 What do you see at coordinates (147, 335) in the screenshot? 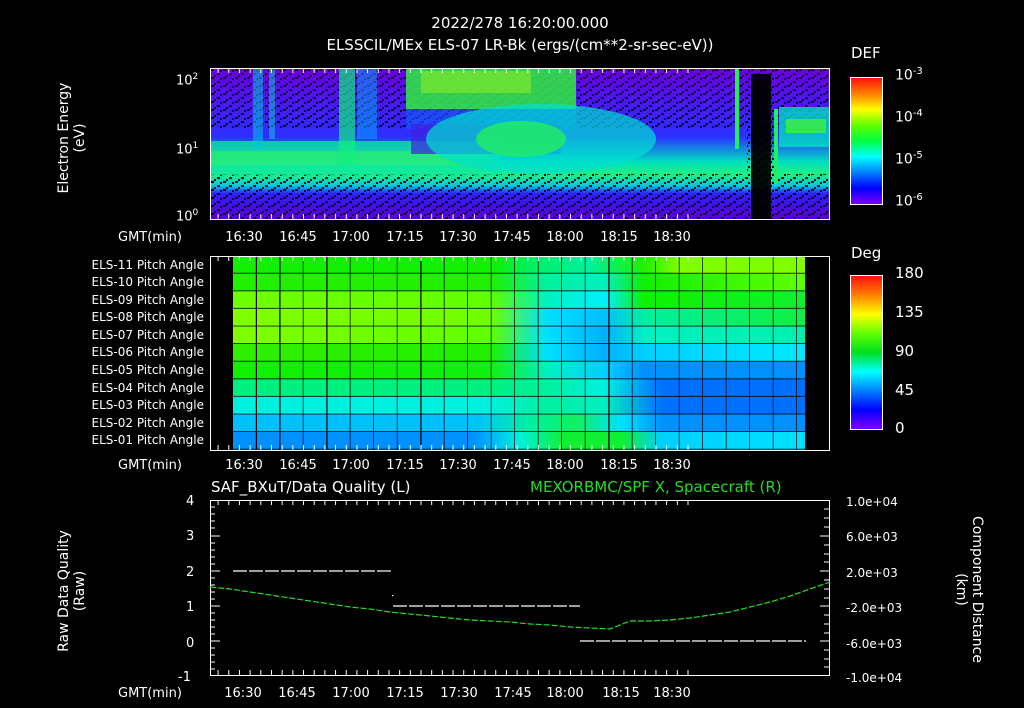
I see `pitch-row-label: ELS-07 Pitch Angle` at bounding box center [147, 335].